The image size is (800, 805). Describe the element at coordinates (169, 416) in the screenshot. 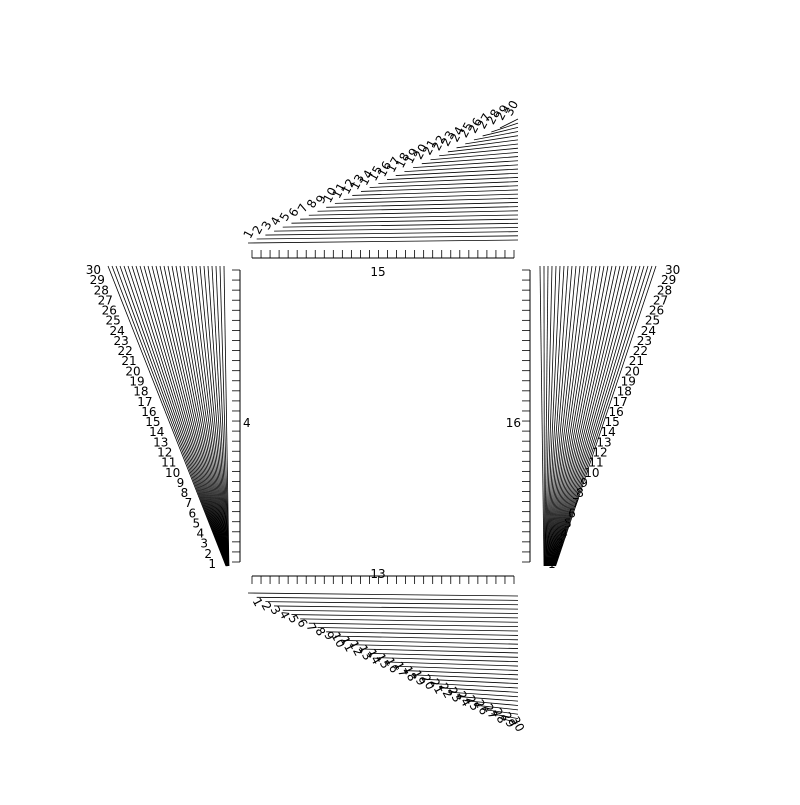

I see `left-series-line` at that location.